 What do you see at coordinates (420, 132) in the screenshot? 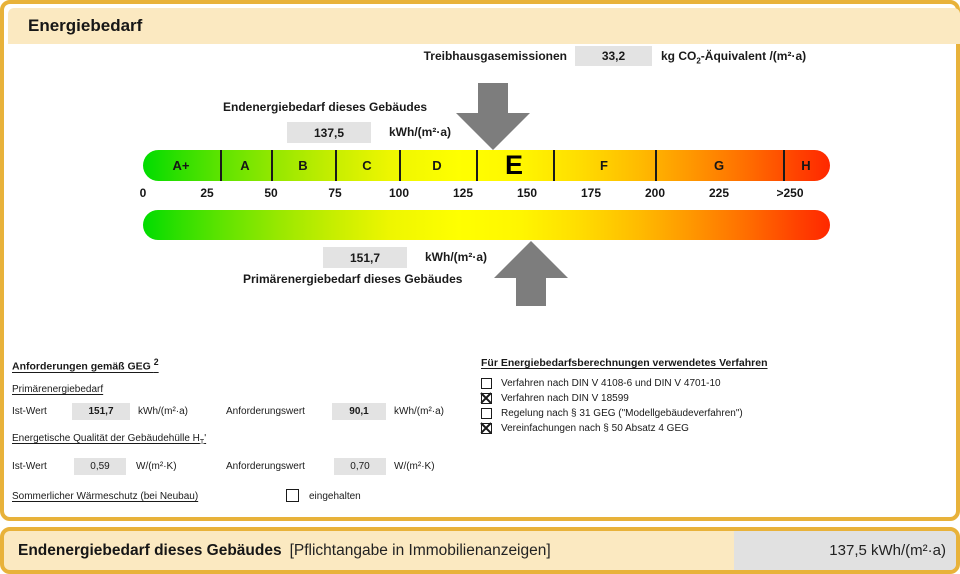
I see `end-energy-unit: kWh/(m²·a)` at bounding box center [420, 132].